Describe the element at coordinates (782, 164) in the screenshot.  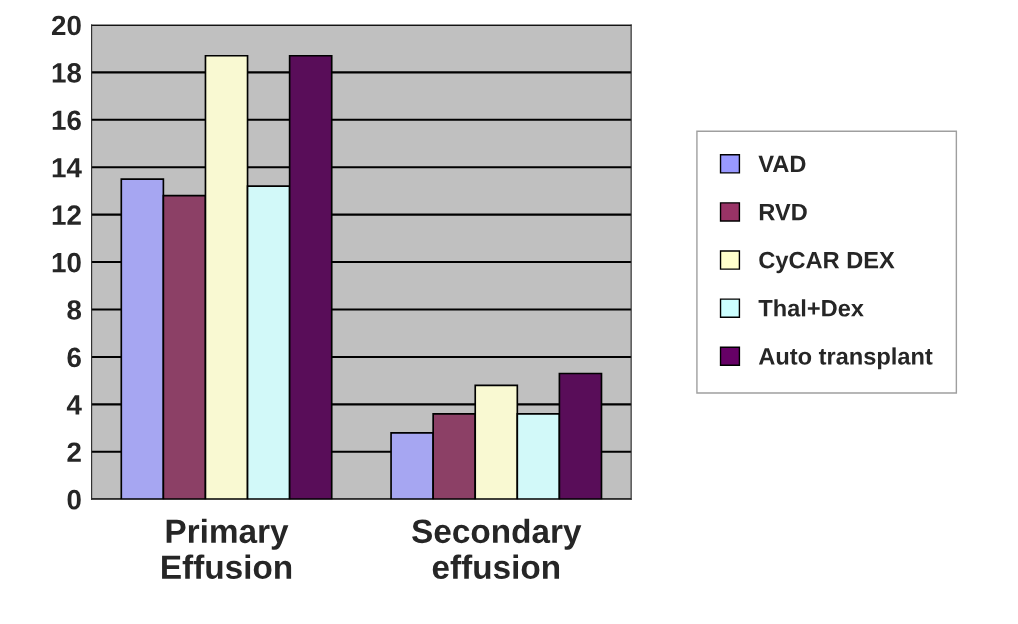
I see `legend-label: VAD` at that location.